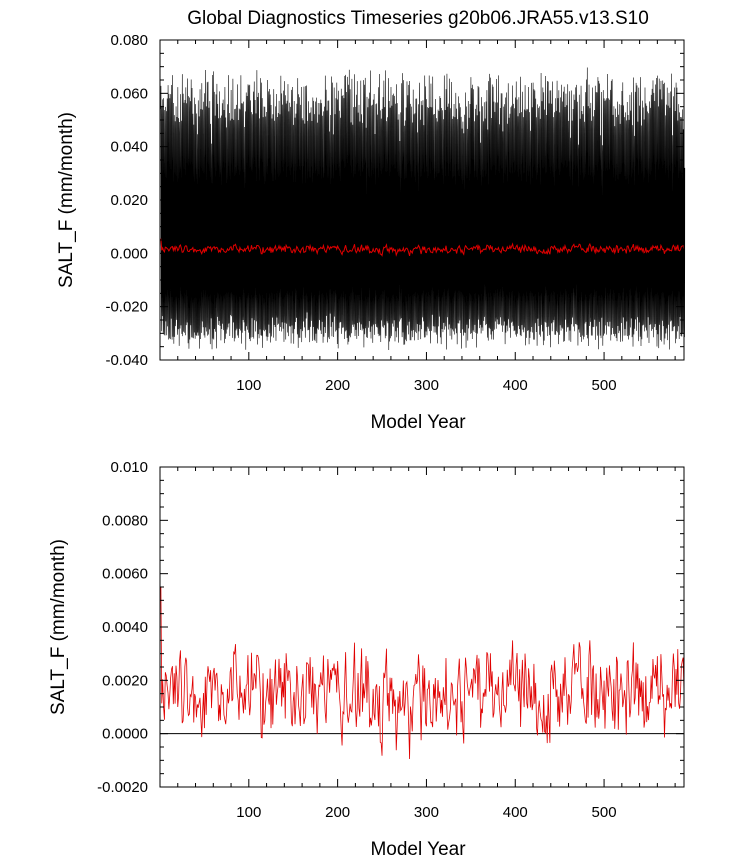 This screenshot has height=864, width=732. I want to click on bottom-annual-mean-series-line, so click(422, 673).